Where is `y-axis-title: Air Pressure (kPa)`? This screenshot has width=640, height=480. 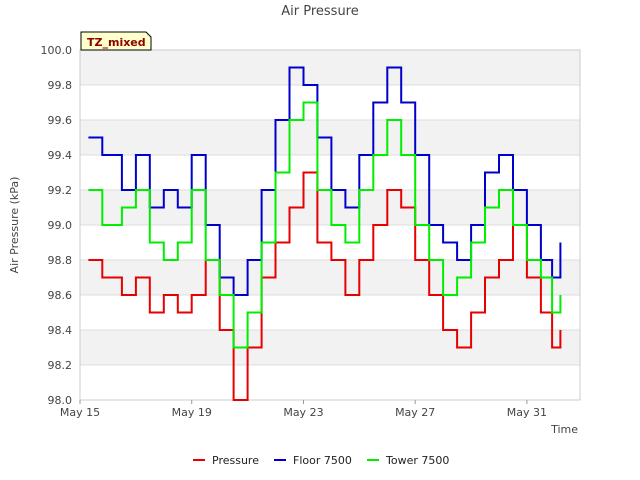
y-axis-title: Air Pressure (kPa) is located at coordinates (14, 225).